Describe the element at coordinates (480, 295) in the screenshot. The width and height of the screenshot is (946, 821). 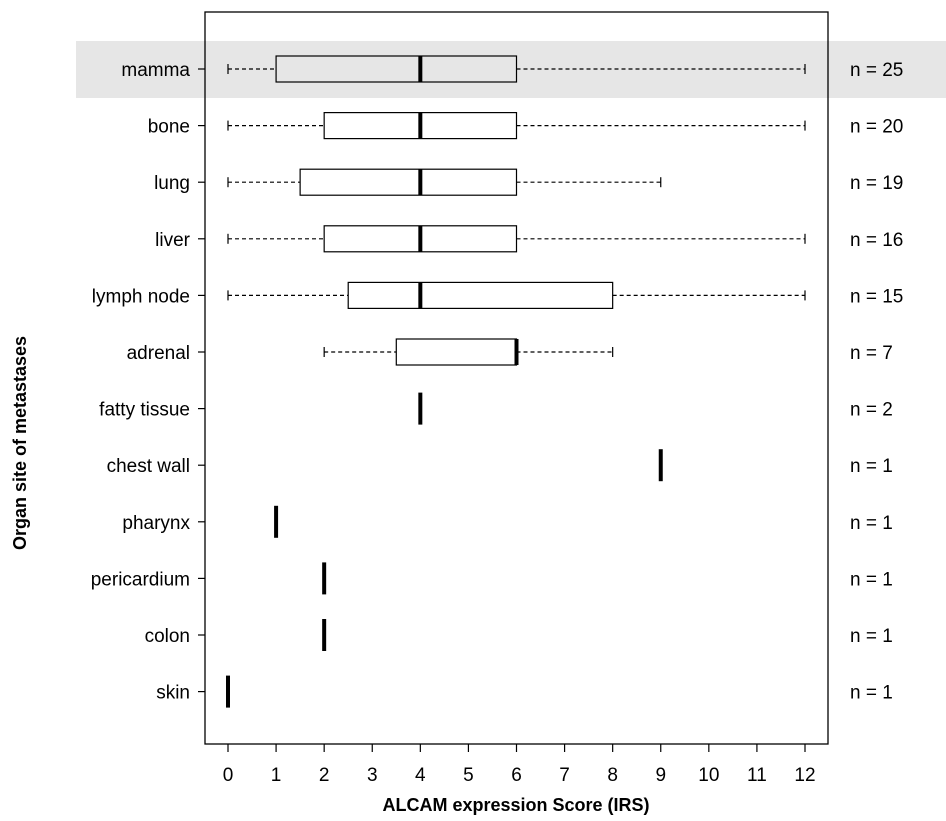
I see `box-lymph-node` at that location.